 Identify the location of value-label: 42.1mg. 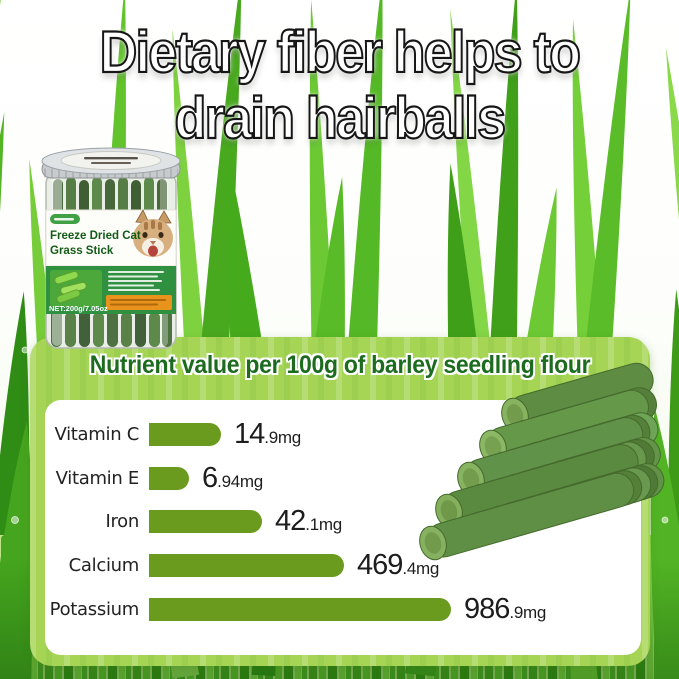
(308, 521).